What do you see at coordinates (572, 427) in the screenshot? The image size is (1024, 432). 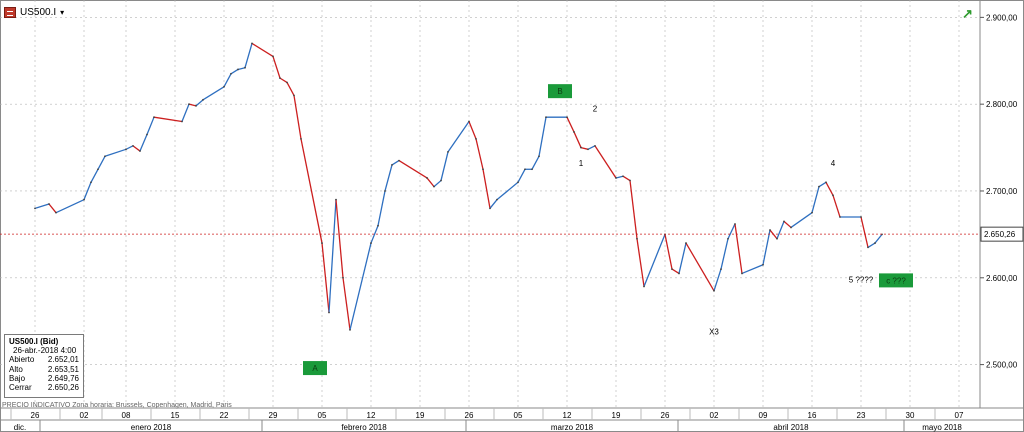 I see `month-label: marzo 2018` at bounding box center [572, 427].